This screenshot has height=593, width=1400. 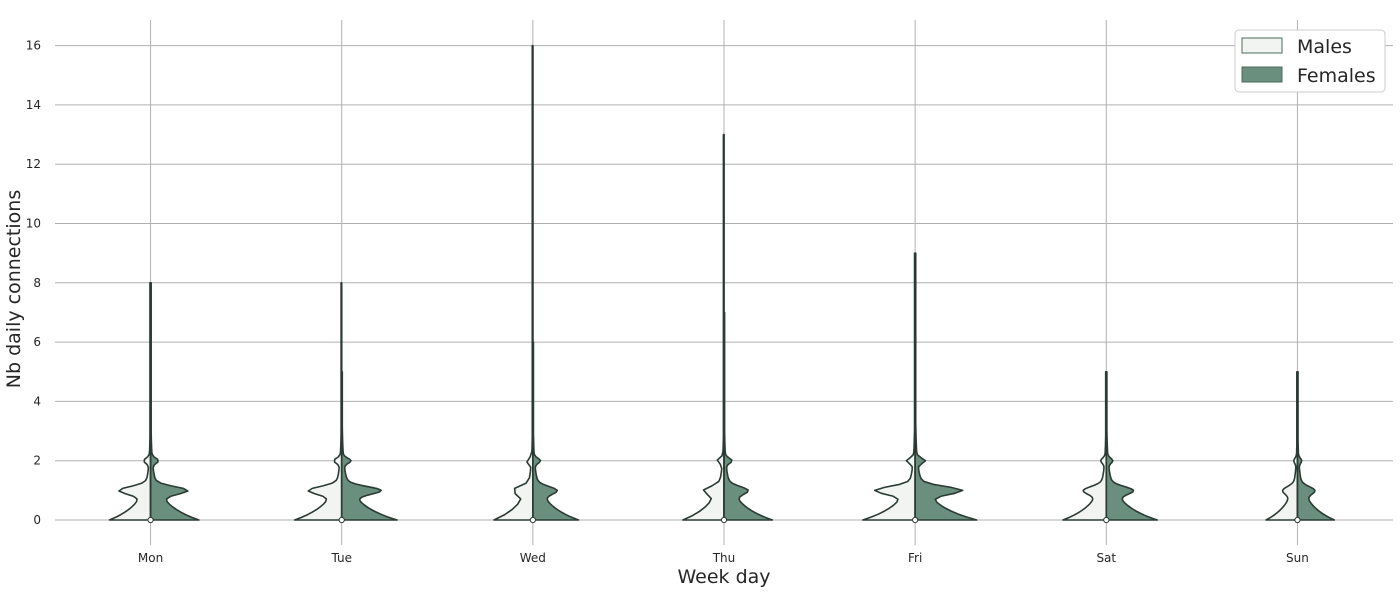 What do you see at coordinates (37, 342) in the screenshot?
I see `y-tick-label: 6` at bounding box center [37, 342].